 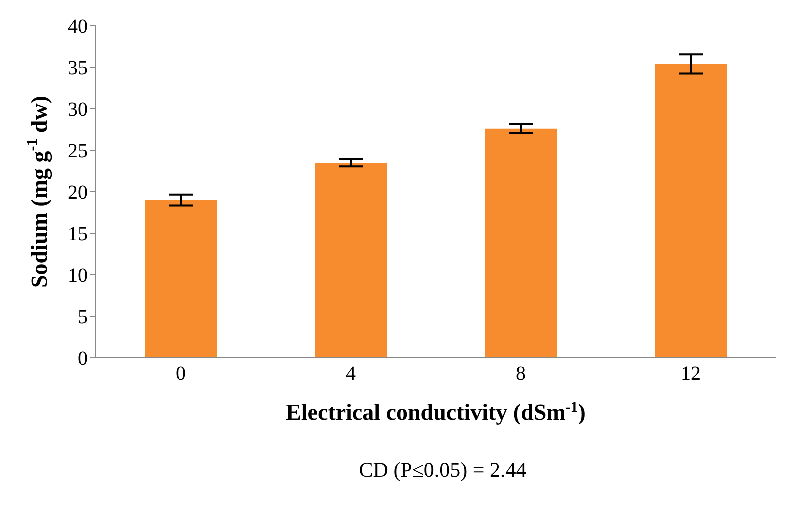 What do you see at coordinates (78, 193) in the screenshot?
I see `y-tick-label: 20` at bounding box center [78, 193].